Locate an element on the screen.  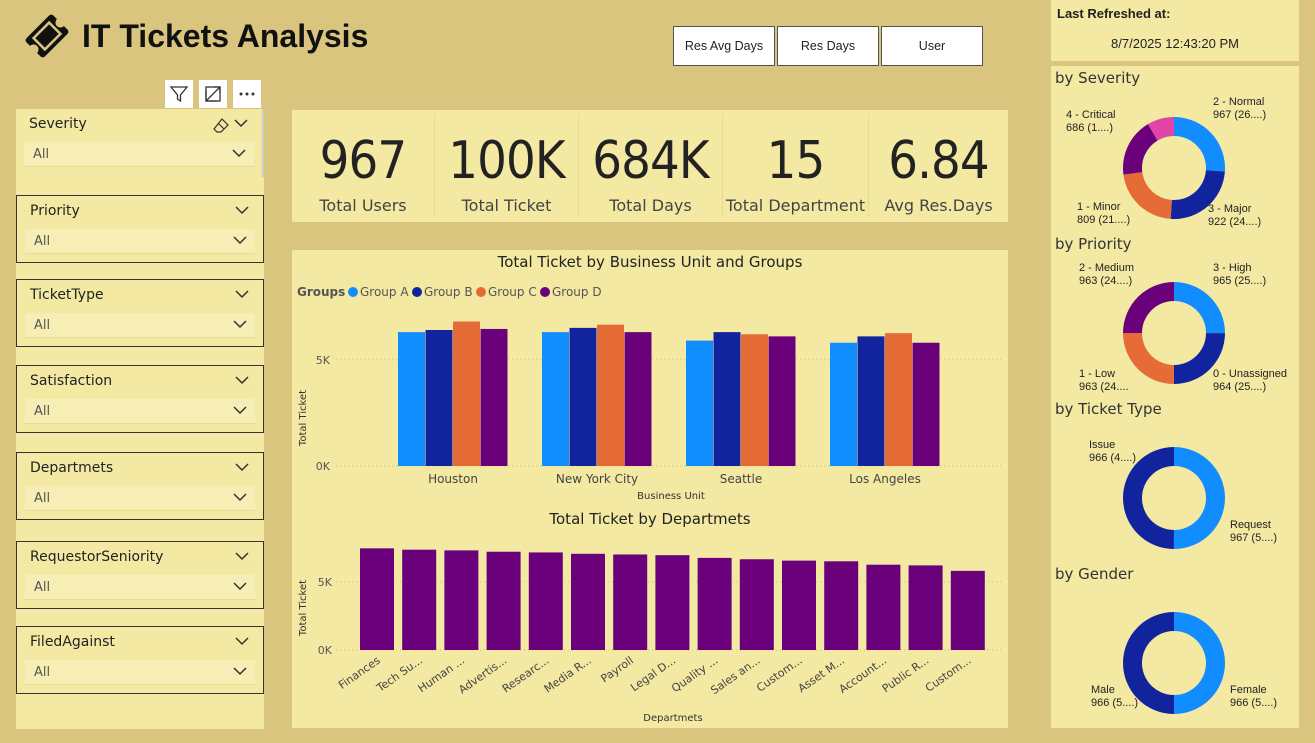
y-tick-label: 0K is located at coordinates (325, 650).